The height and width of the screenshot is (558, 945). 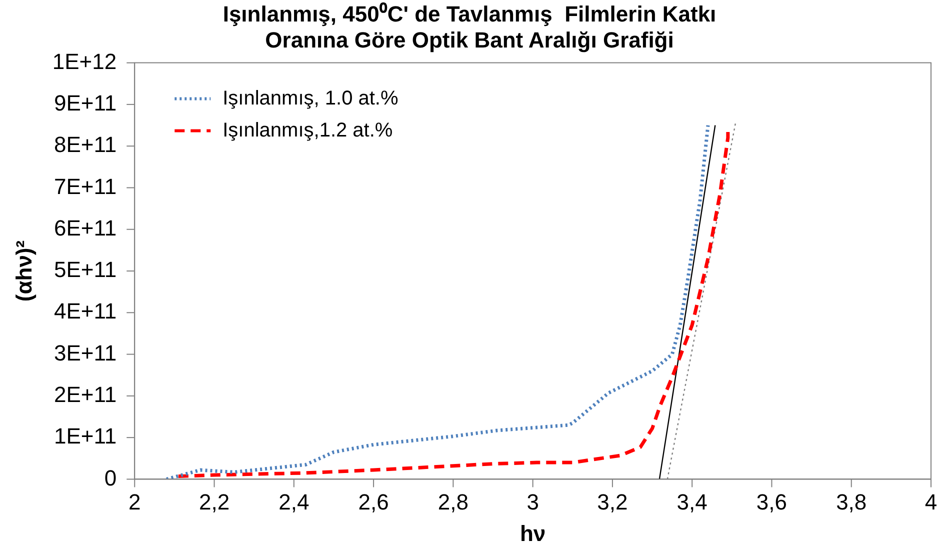 What do you see at coordinates (692, 501) in the screenshot?
I see `x-tick-label: 3,4` at bounding box center [692, 501].